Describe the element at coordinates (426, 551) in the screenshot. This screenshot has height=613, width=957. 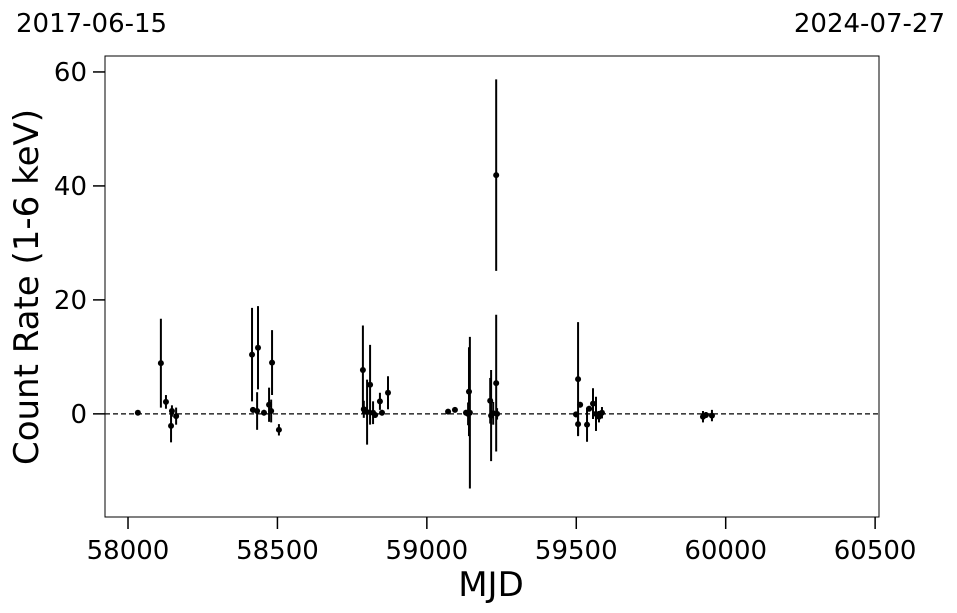
I see `x-tick-label: 59000` at that location.